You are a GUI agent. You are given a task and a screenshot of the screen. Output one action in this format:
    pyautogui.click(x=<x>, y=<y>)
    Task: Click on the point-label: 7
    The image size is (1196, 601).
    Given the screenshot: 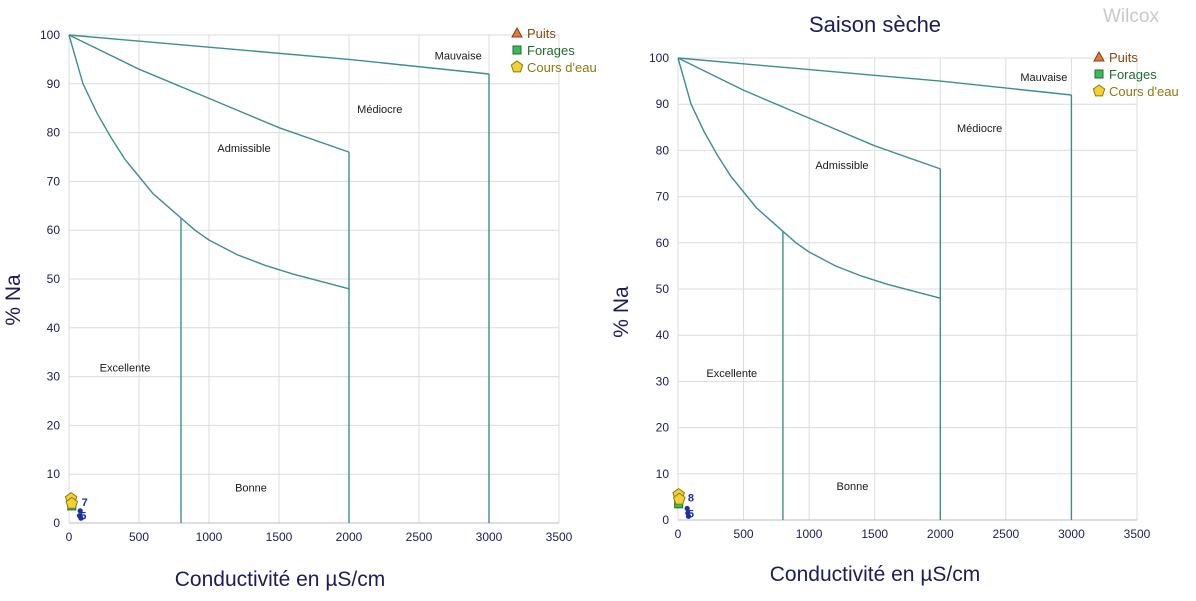 What is the action you would take?
    pyautogui.click(x=85, y=503)
    